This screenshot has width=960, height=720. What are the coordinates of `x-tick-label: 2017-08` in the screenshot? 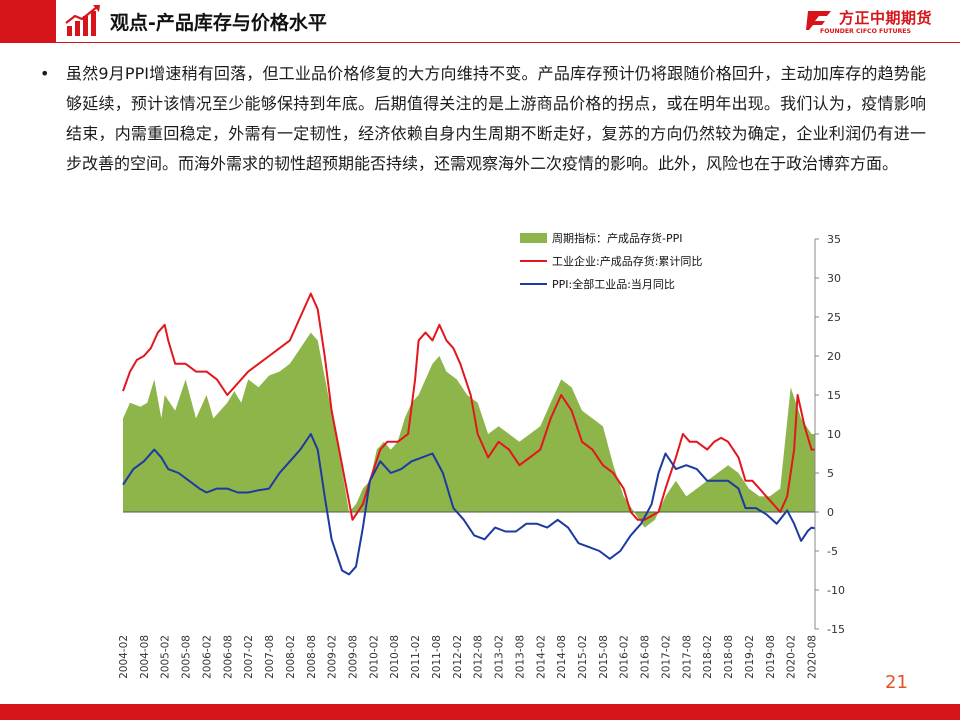 It's located at (687, 657).